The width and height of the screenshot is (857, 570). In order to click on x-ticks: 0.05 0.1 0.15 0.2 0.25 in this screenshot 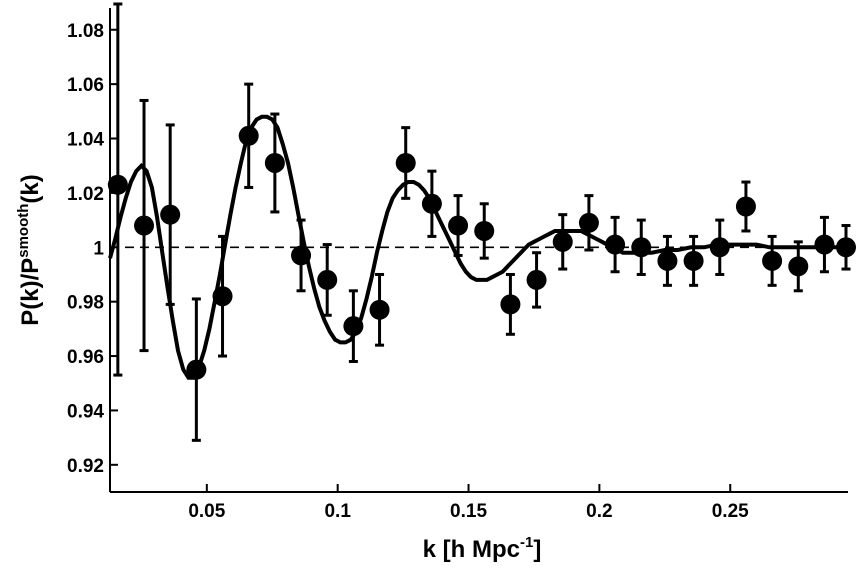, I will do `click(468, 503)`.